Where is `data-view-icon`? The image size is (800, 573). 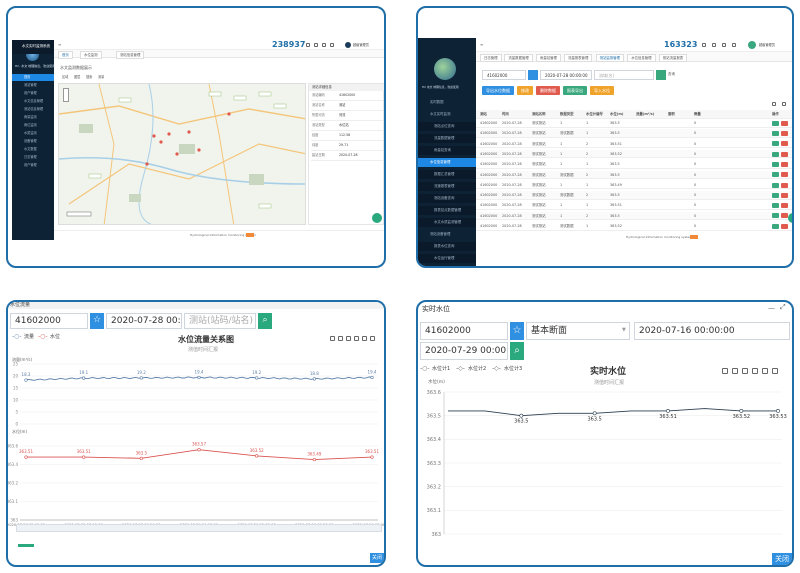 data-view-icon is located at coordinates (348, 338).